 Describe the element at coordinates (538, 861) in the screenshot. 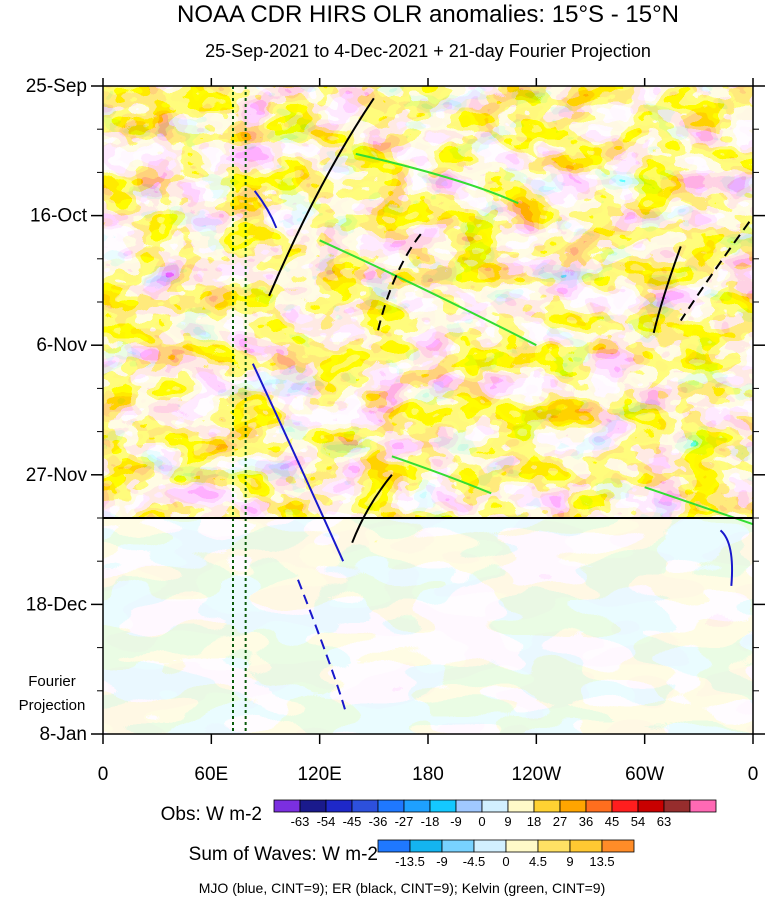

I see `waves-colorbar-tick: 4.5` at that location.